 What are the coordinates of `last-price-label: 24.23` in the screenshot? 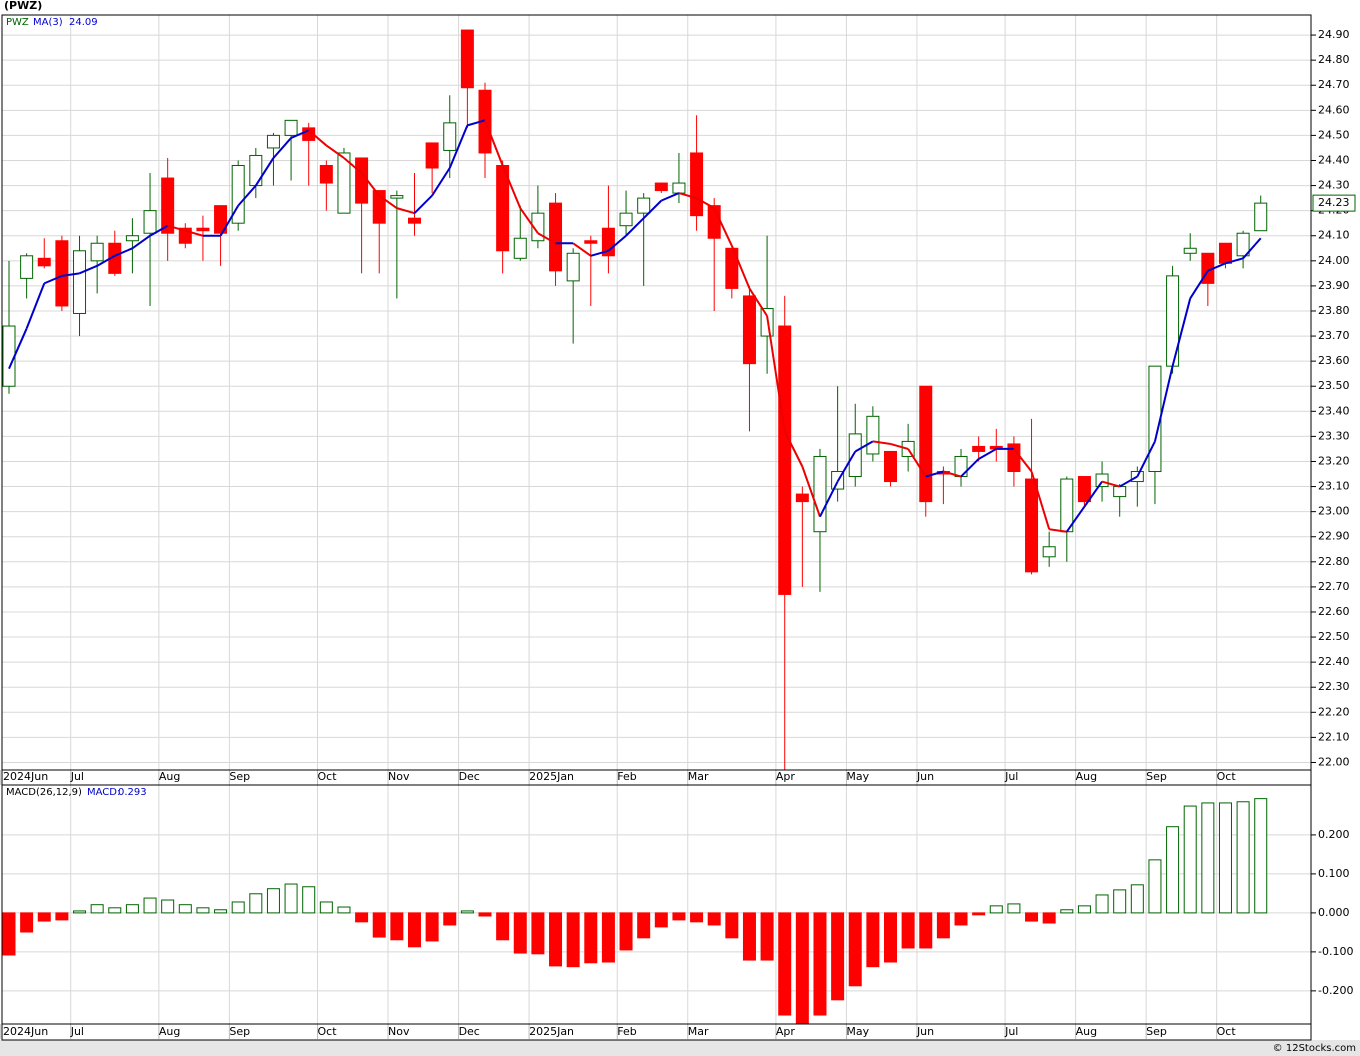 It's located at (1334, 202).